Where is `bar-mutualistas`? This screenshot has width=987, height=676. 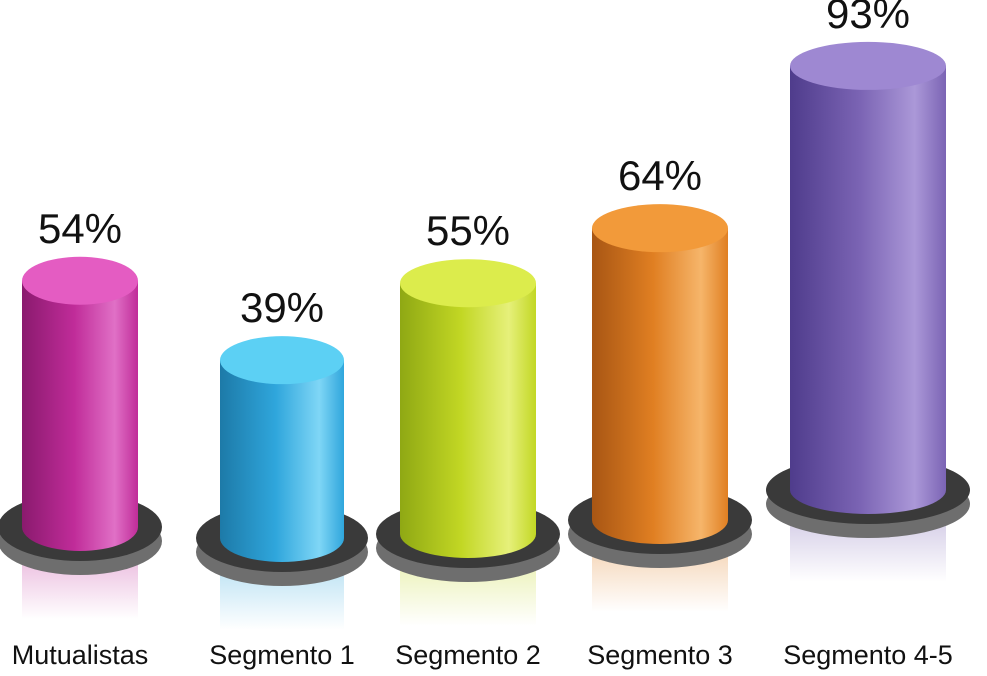
bar-mutualistas is located at coordinates (81, 437).